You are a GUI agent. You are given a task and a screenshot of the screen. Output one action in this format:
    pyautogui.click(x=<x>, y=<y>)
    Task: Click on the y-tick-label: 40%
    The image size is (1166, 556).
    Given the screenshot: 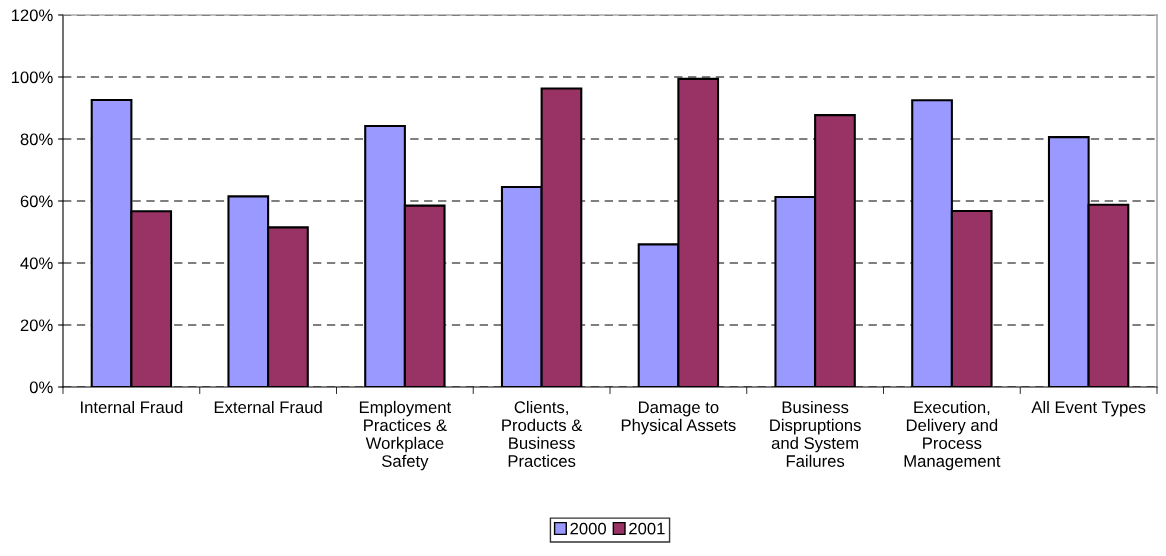 What is the action you would take?
    pyautogui.click(x=36, y=263)
    